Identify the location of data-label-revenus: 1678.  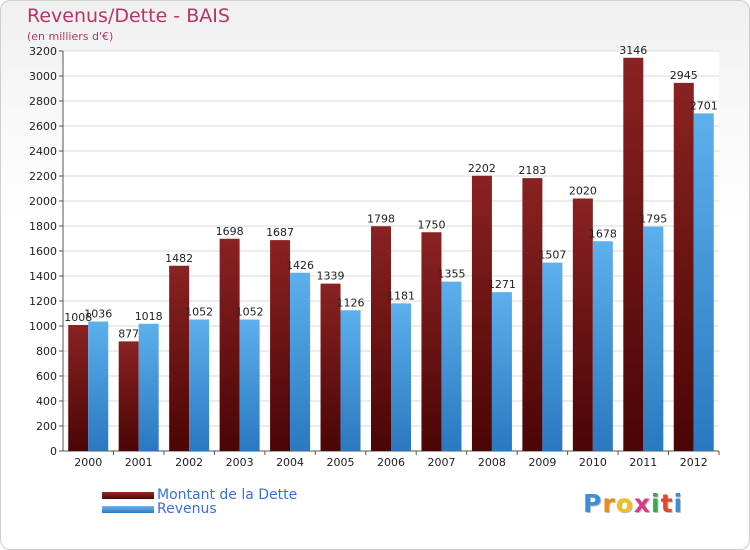
(603, 233).